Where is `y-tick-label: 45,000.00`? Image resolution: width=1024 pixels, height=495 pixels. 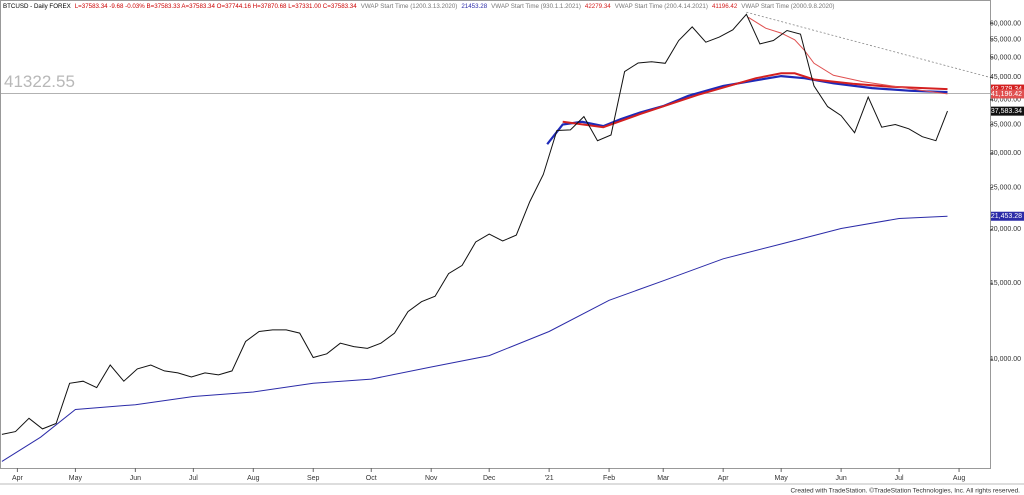
y-tick-label: 45,000.00 is located at coordinates (1005, 77).